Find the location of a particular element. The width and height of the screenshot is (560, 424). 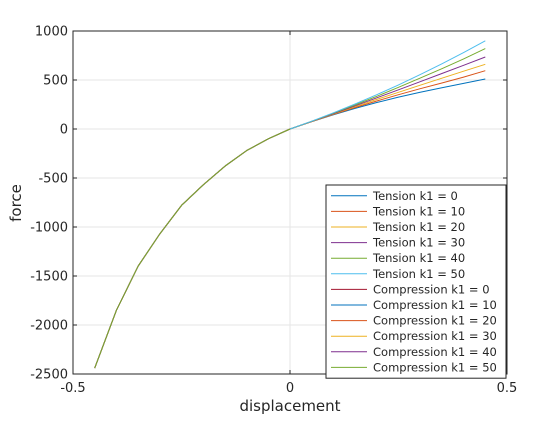

legend-label-6: Compression k1 = 0 is located at coordinates (431, 289).